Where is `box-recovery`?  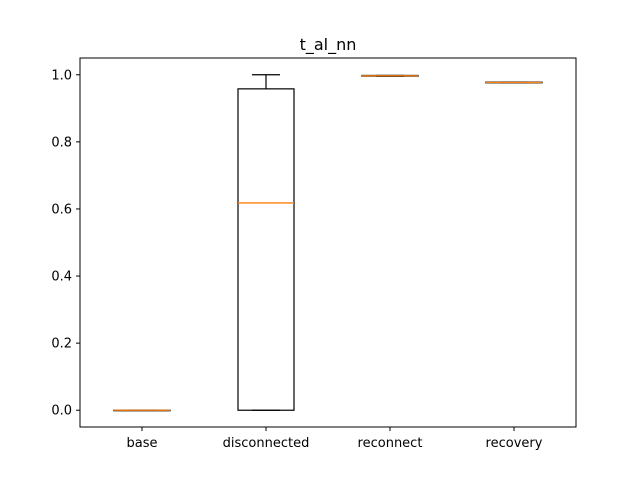 box-recovery is located at coordinates (514, 82).